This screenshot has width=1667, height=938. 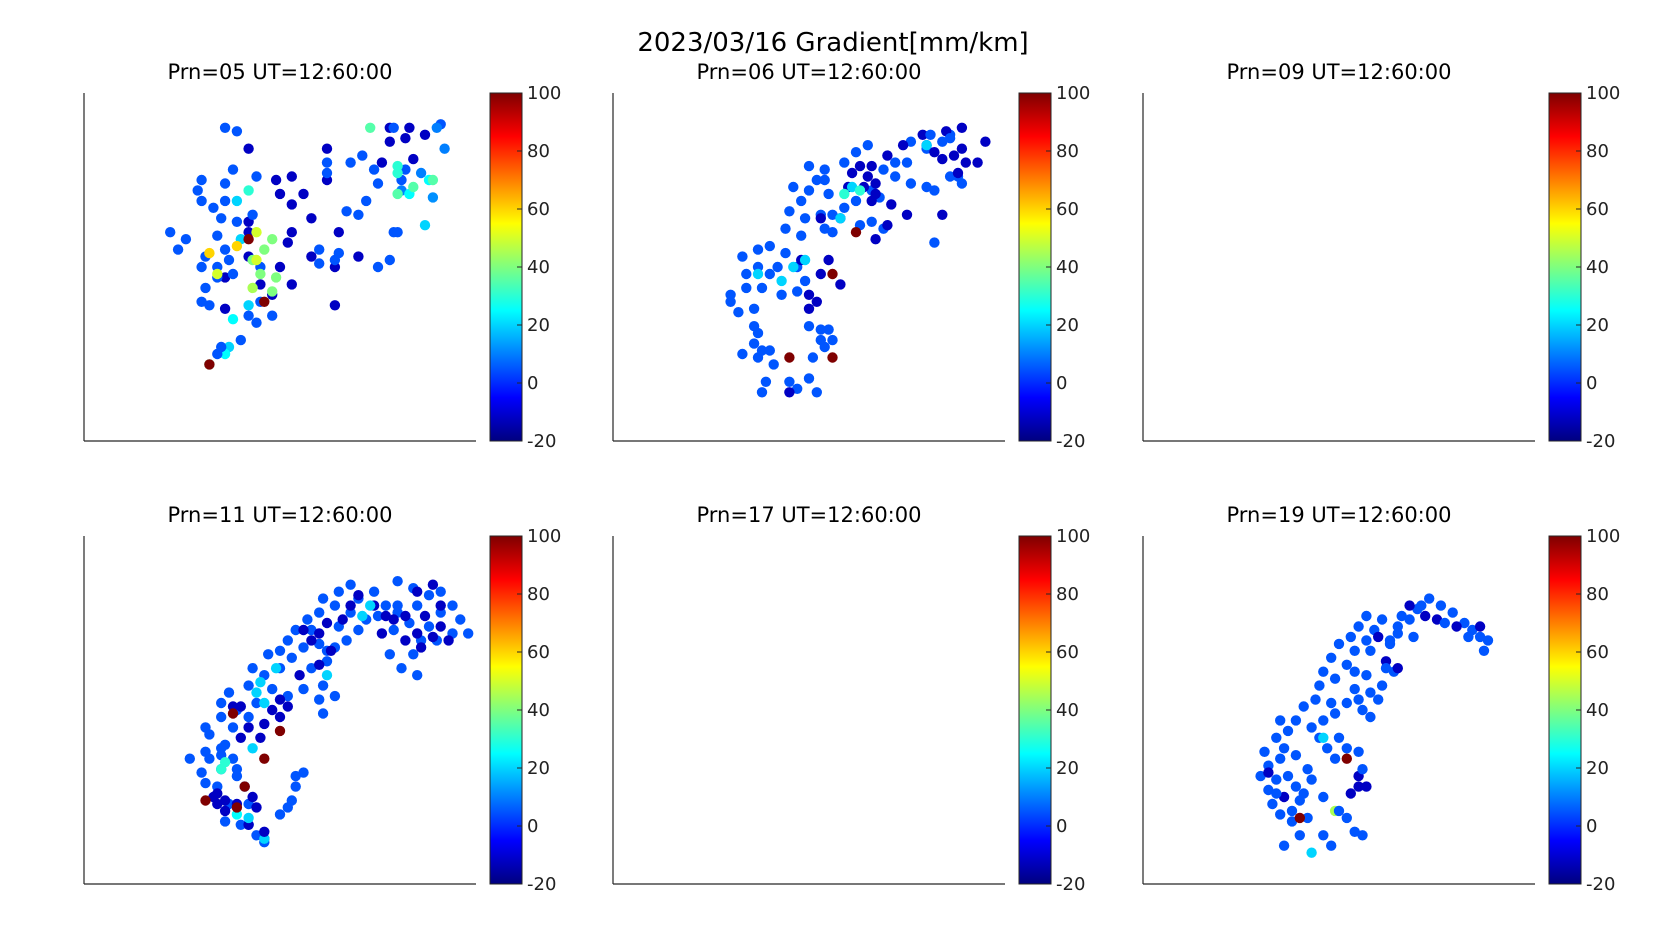 What do you see at coordinates (538, 209) in the screenshot?
I see `colorbar-tick-label: 60` at bounding box center [538, 209].